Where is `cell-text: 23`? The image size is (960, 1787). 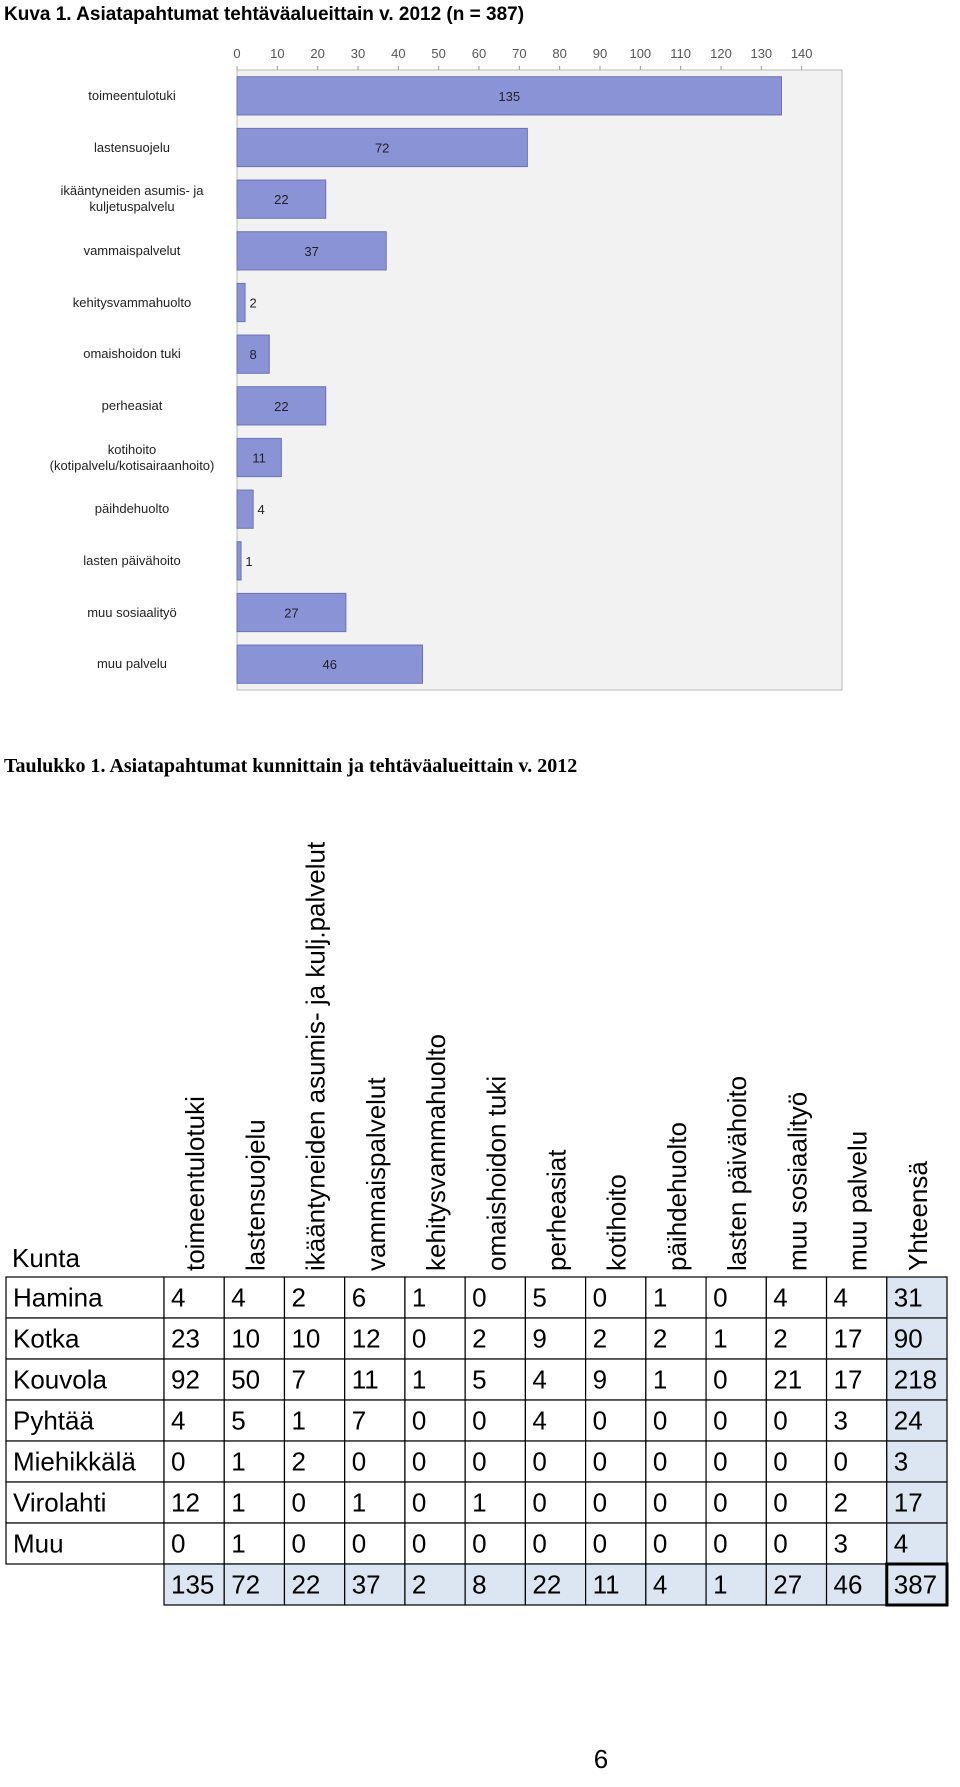
cell-text: 23 is located at coordinates (185, 1339).